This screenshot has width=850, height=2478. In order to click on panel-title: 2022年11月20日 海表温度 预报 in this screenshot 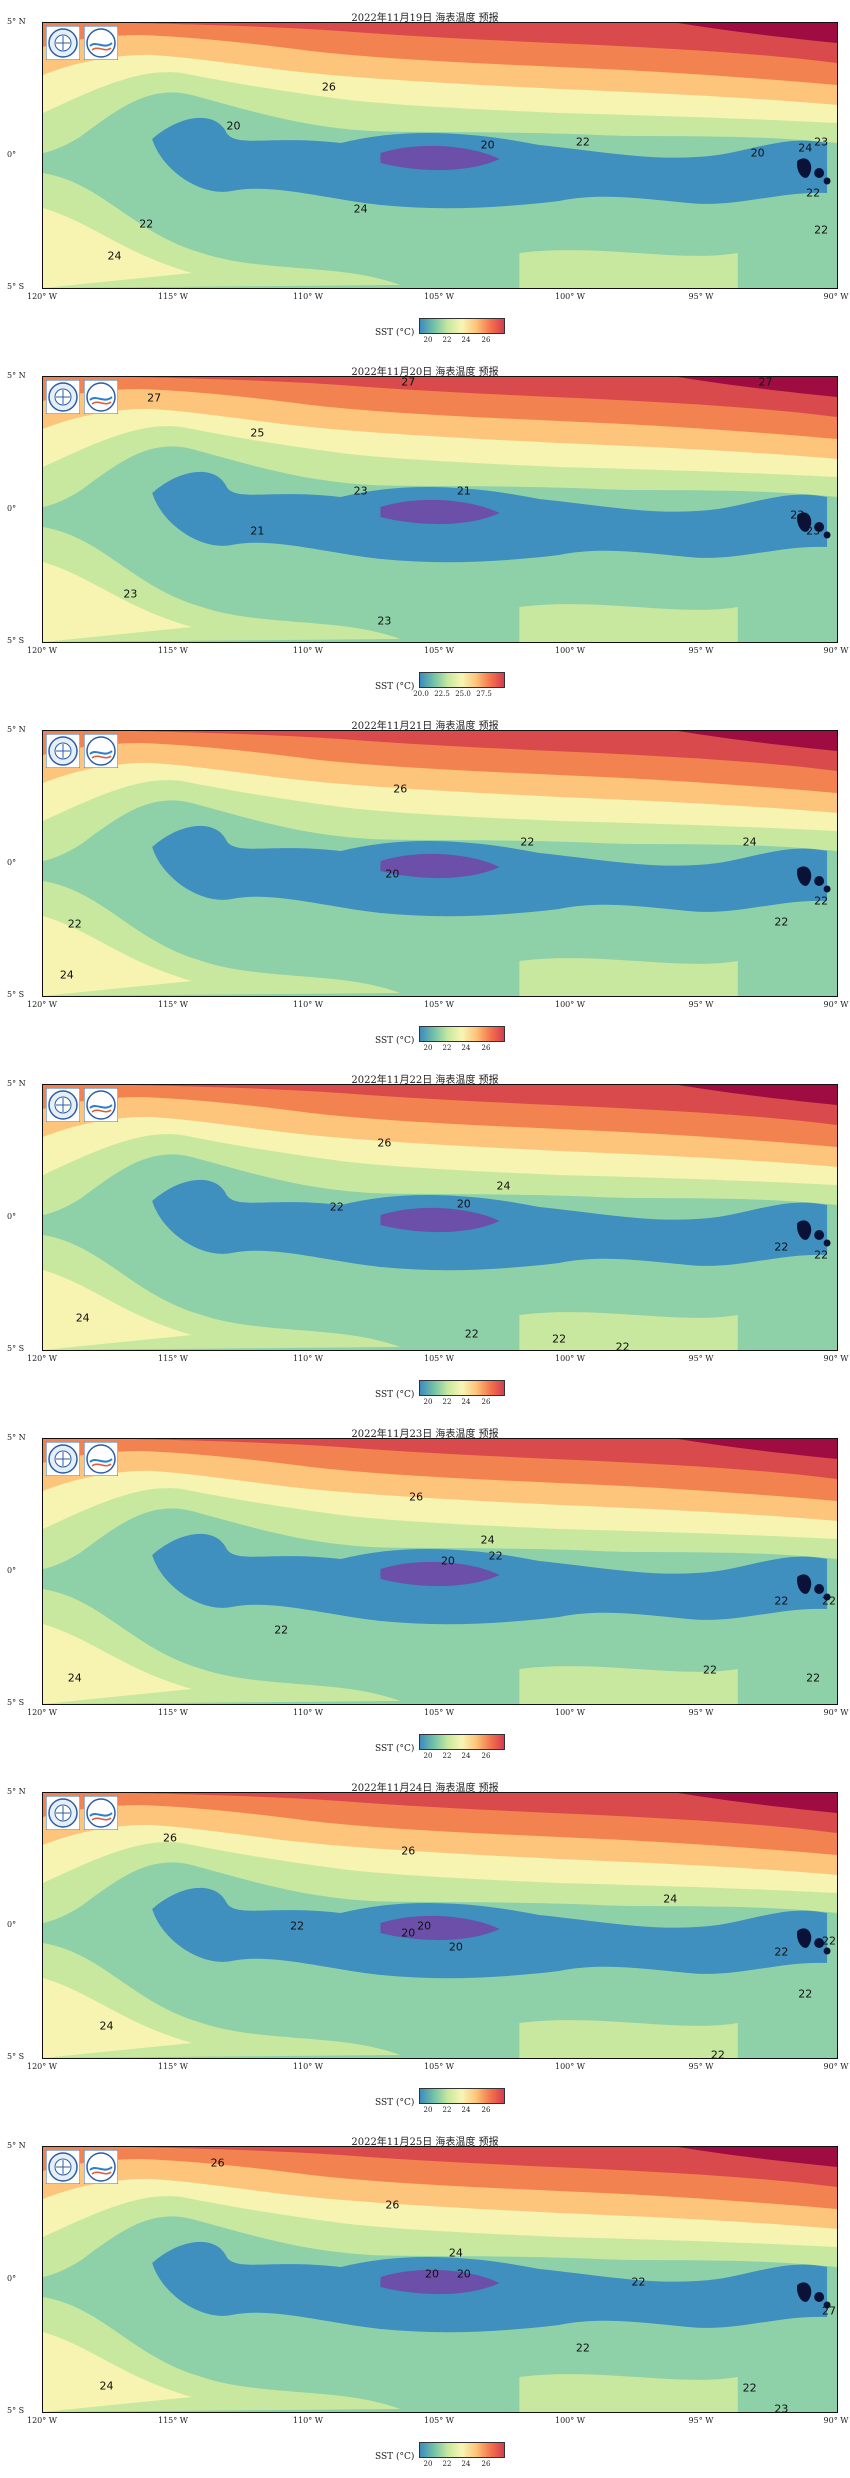, I will do `click(425, 372)`.